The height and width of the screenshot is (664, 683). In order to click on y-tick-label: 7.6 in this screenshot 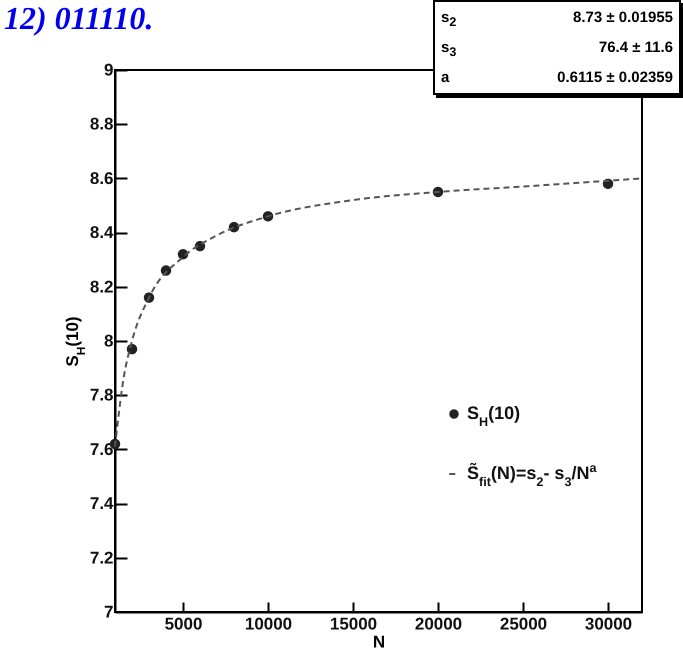, I will do `click(102, 449)`.